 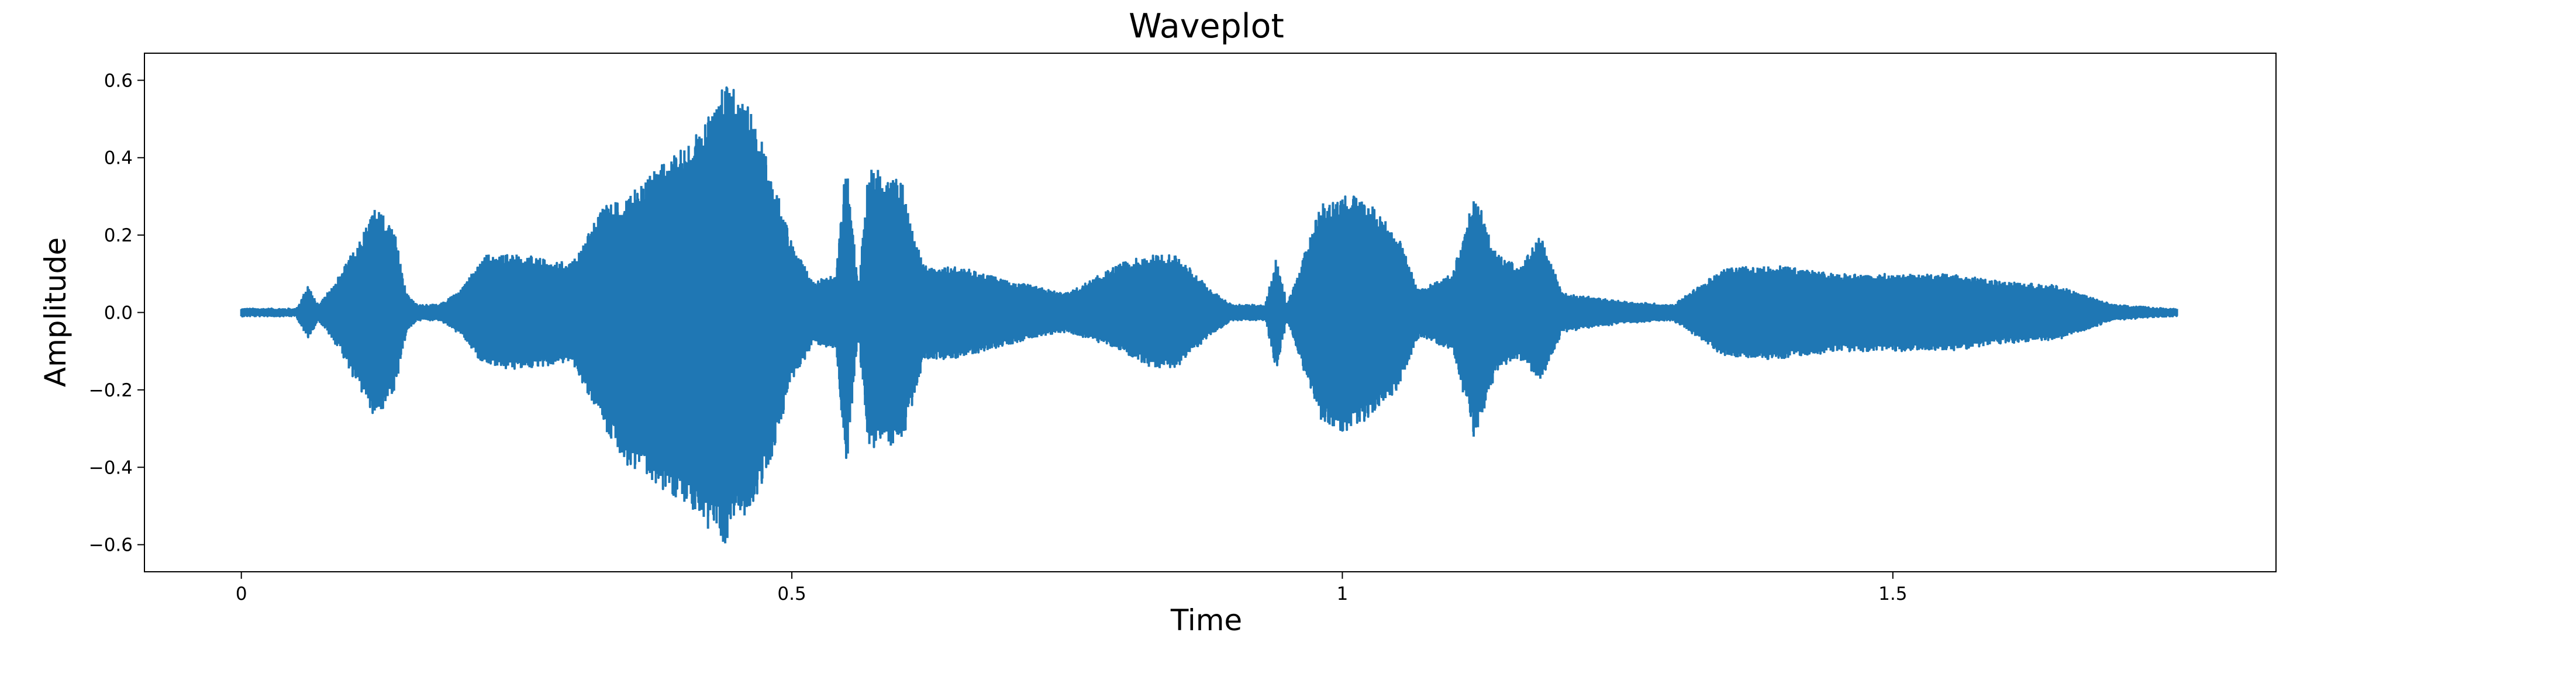 I want to click on x-tick-label: 0, so click(x=241, y=594).